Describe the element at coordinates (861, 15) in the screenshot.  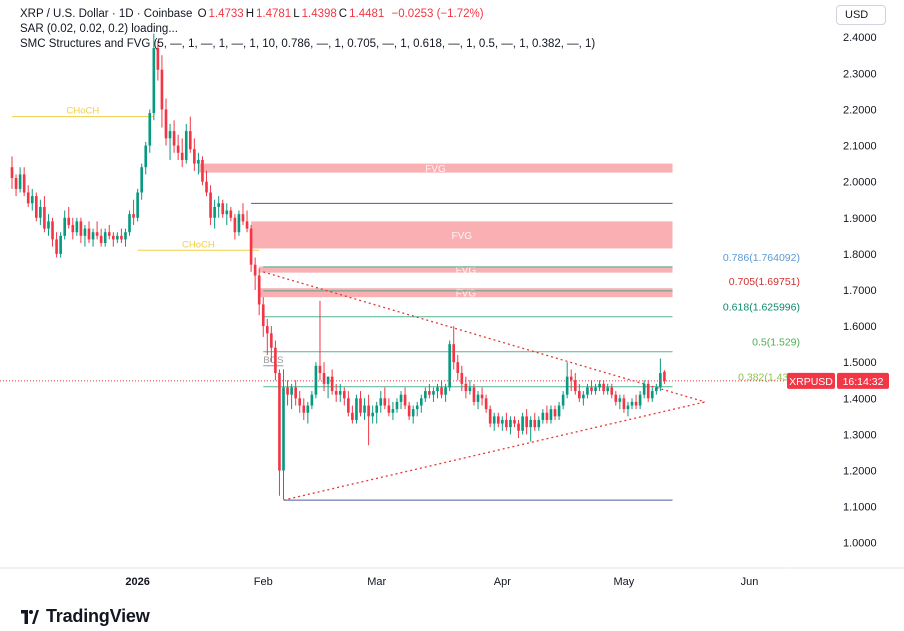
I see `currency-button: USD` at that location.